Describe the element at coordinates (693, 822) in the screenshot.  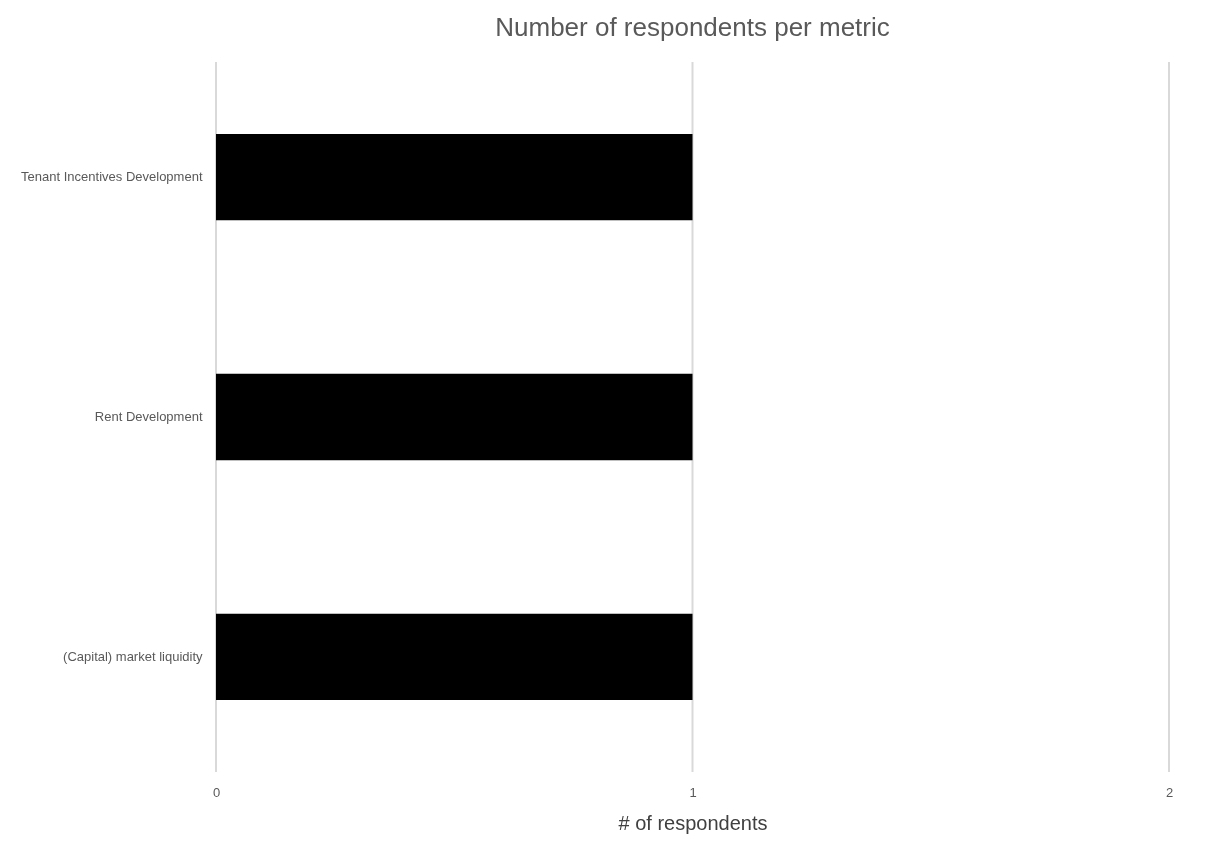
I see `x-axis-title: # of respondents` at that location.